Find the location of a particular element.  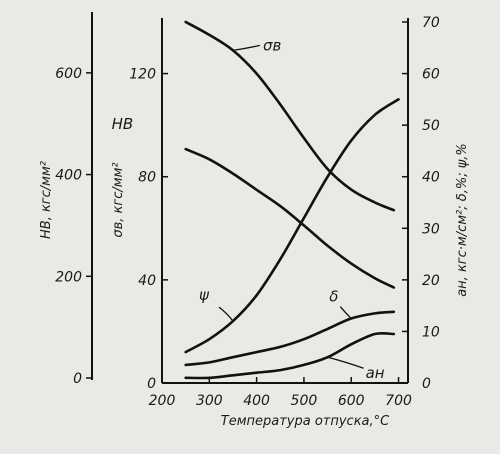

hb-axis-title: HB, кгс/мм² is located at coordinates (46, 200).